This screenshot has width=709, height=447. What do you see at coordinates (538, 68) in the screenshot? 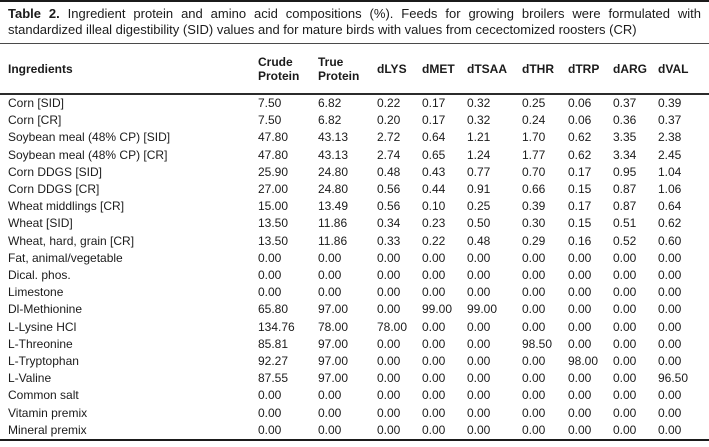
I see `column-header: dTHR` at bounding box center [538, 68].